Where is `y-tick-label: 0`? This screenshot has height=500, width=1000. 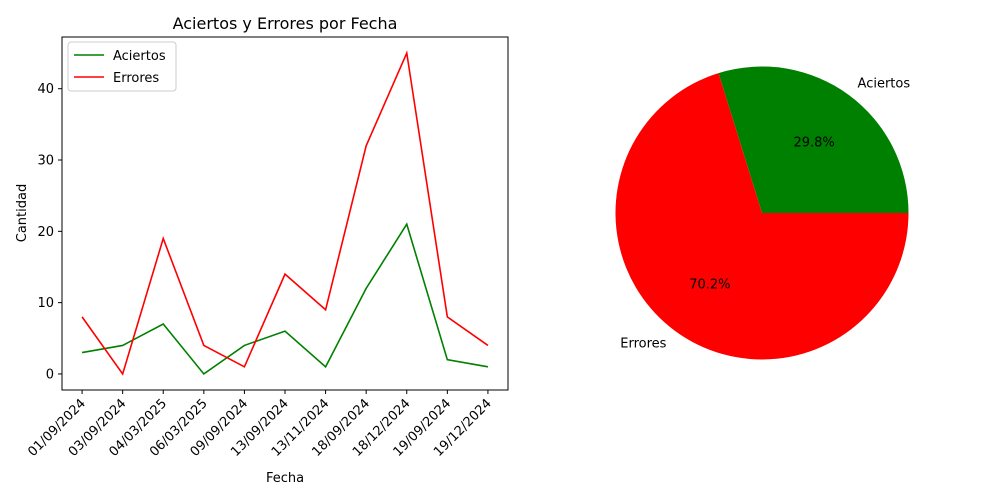
y-tick-label: 0 is located at coordinates (50, 374).